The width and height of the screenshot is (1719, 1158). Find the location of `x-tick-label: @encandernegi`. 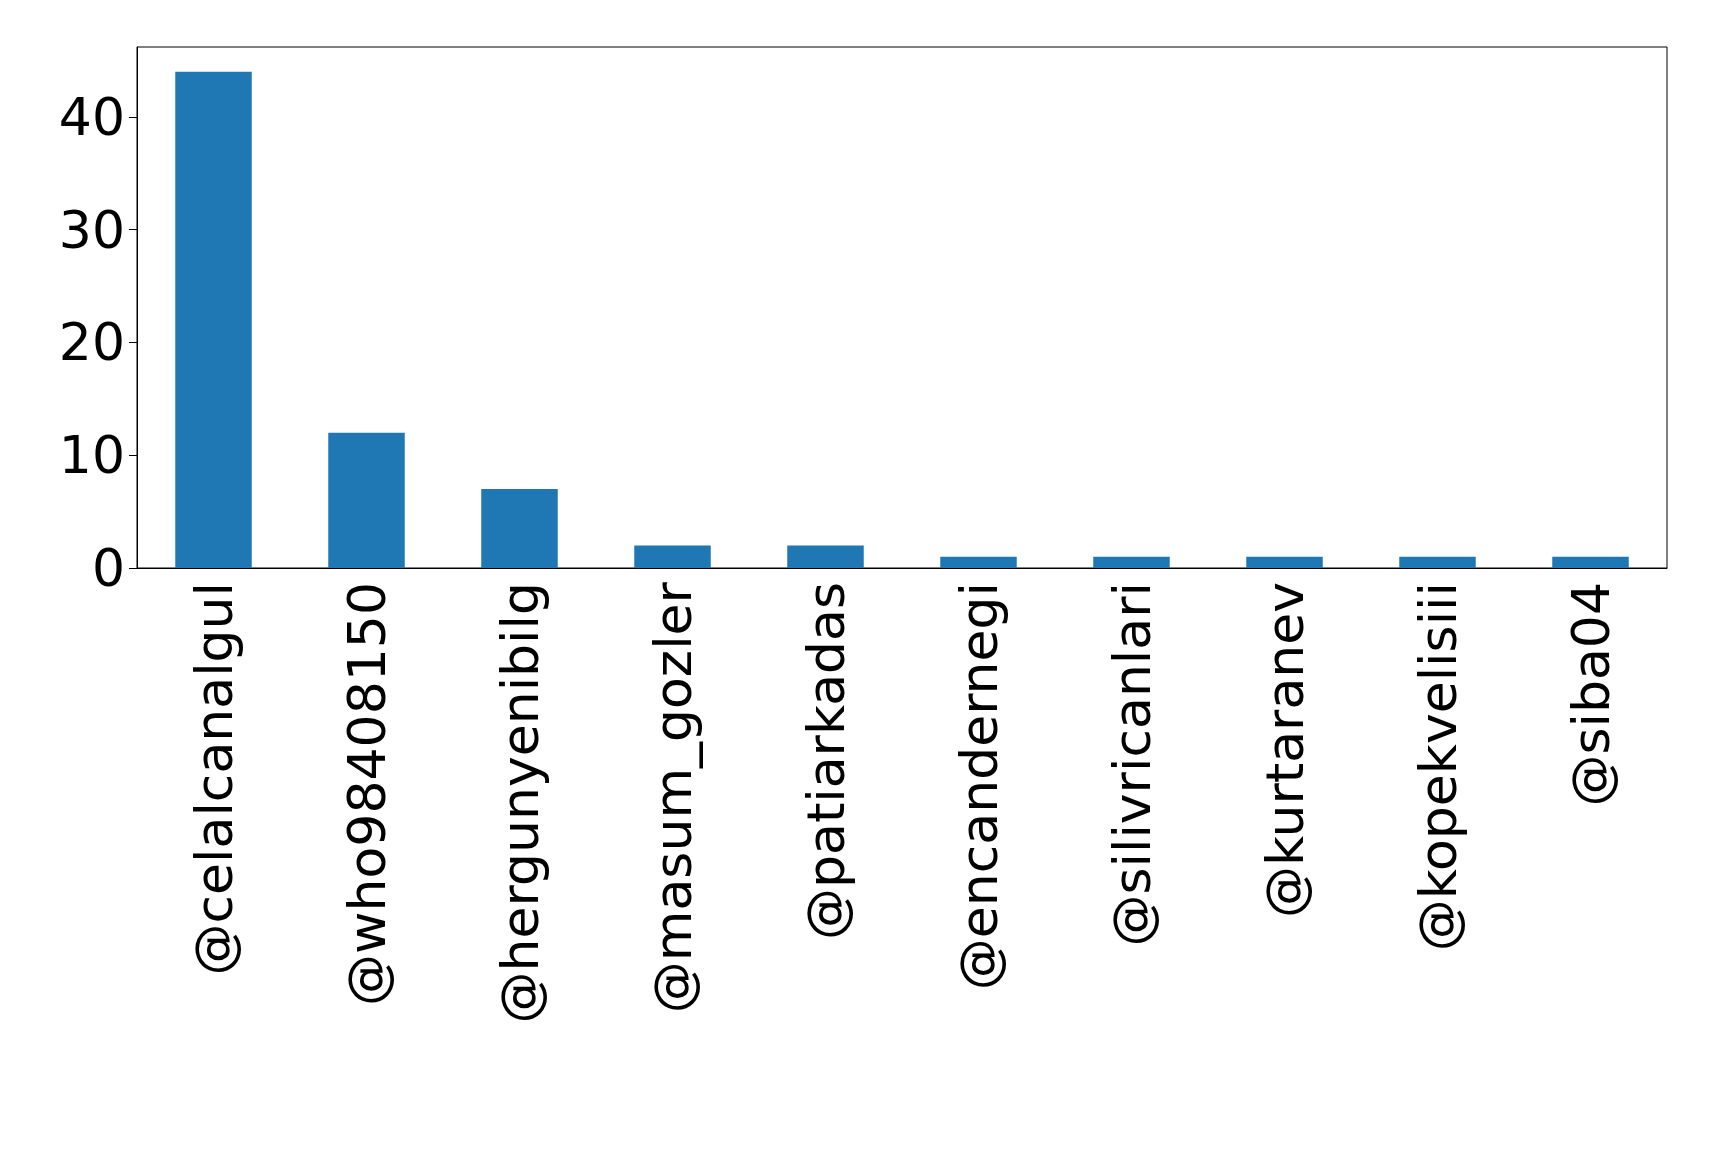

x-tick-label: @encandernegi is located at coordinates (978, 786).